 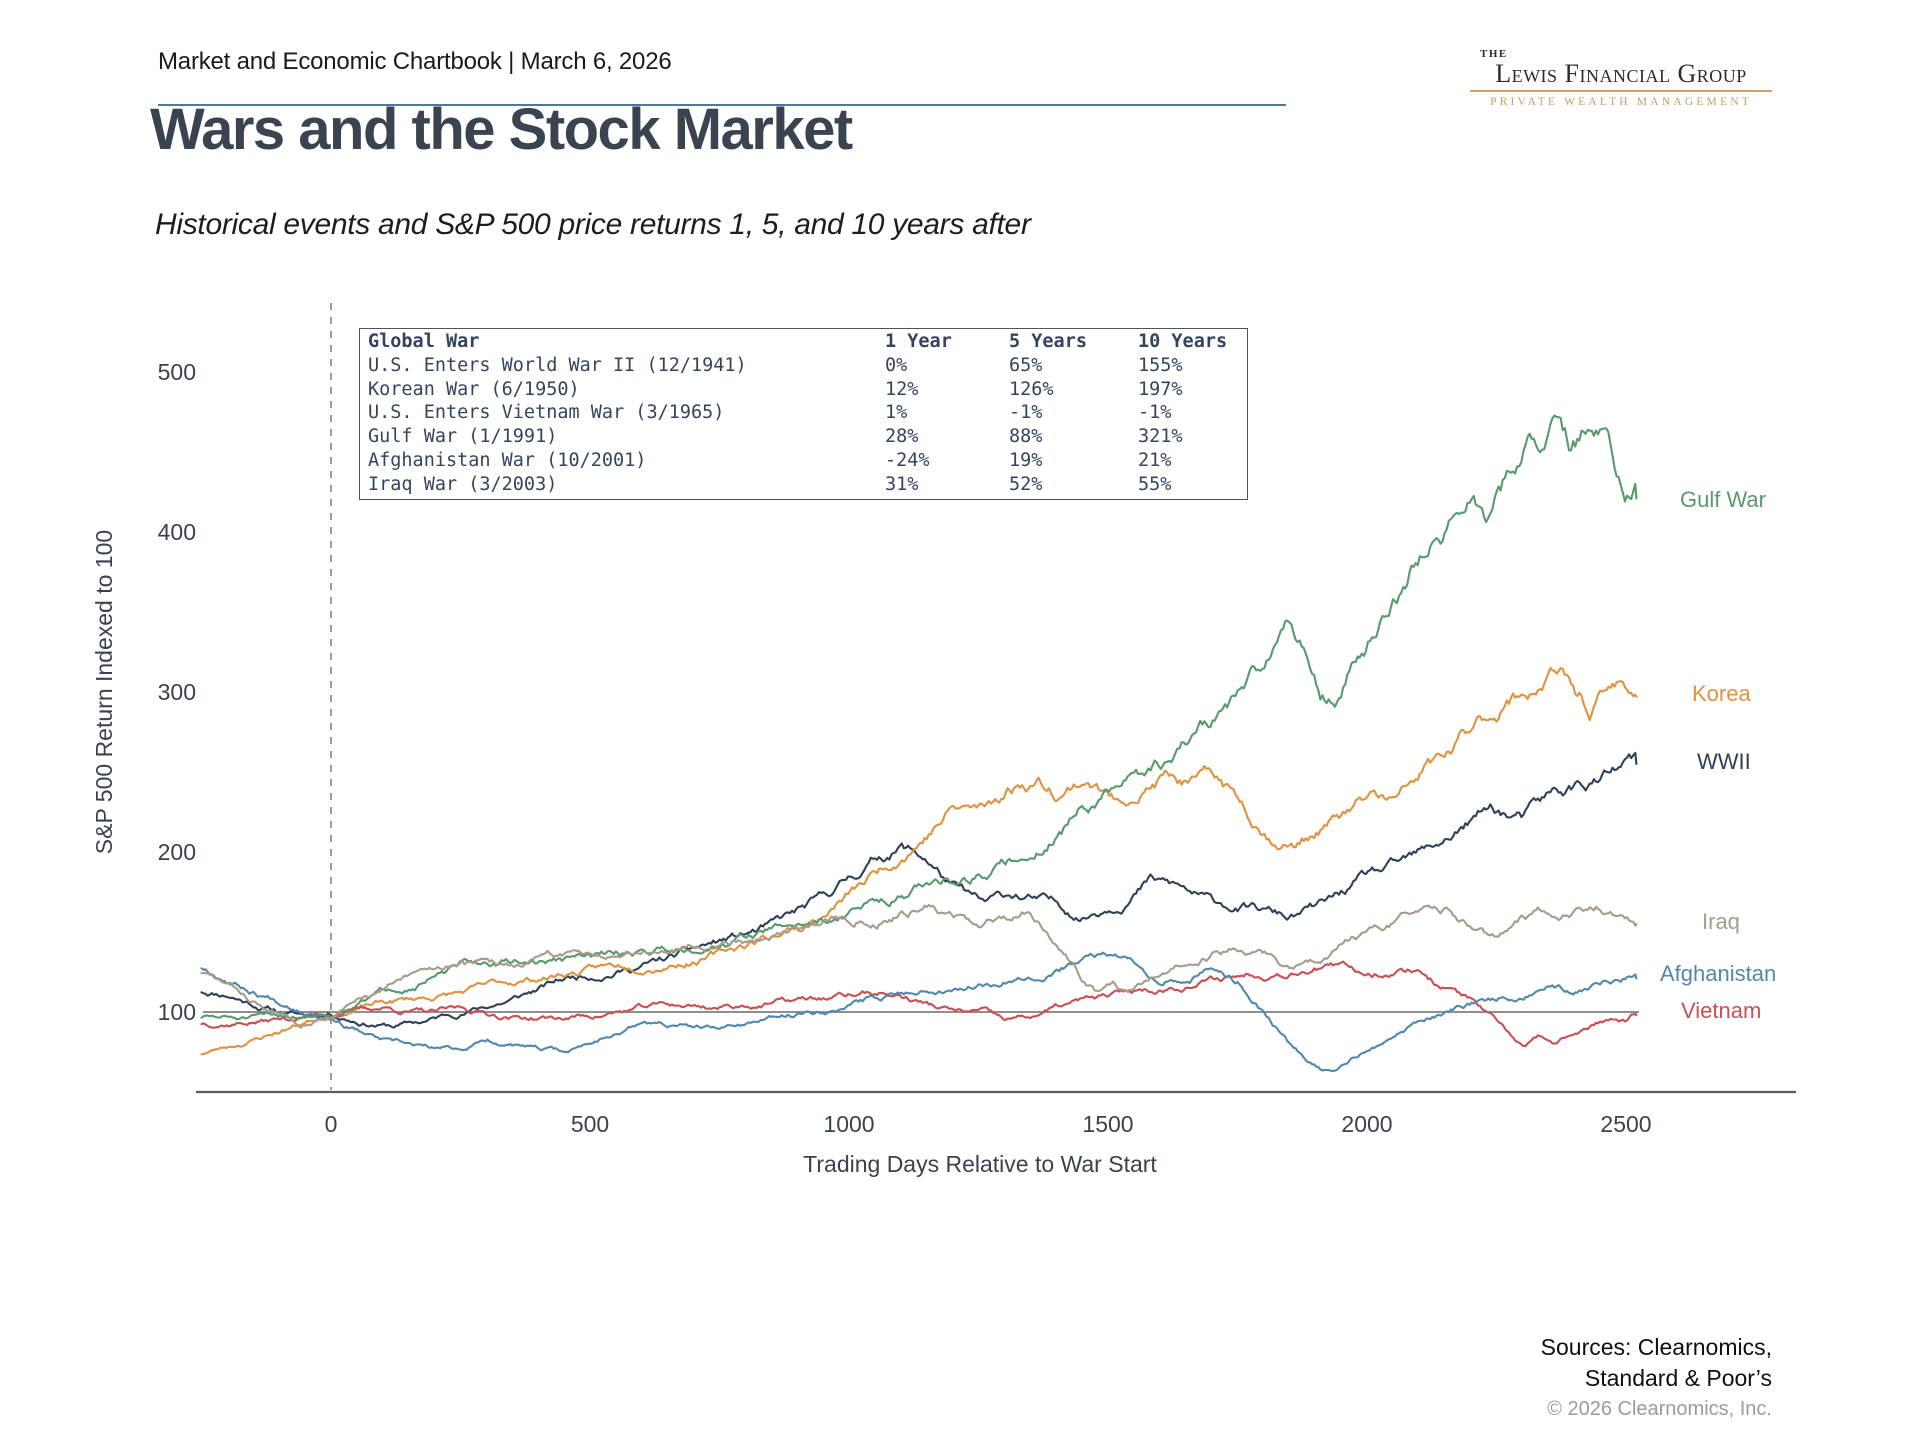 I want to click on series-line-vietnam, so click(x=919, y=1004).